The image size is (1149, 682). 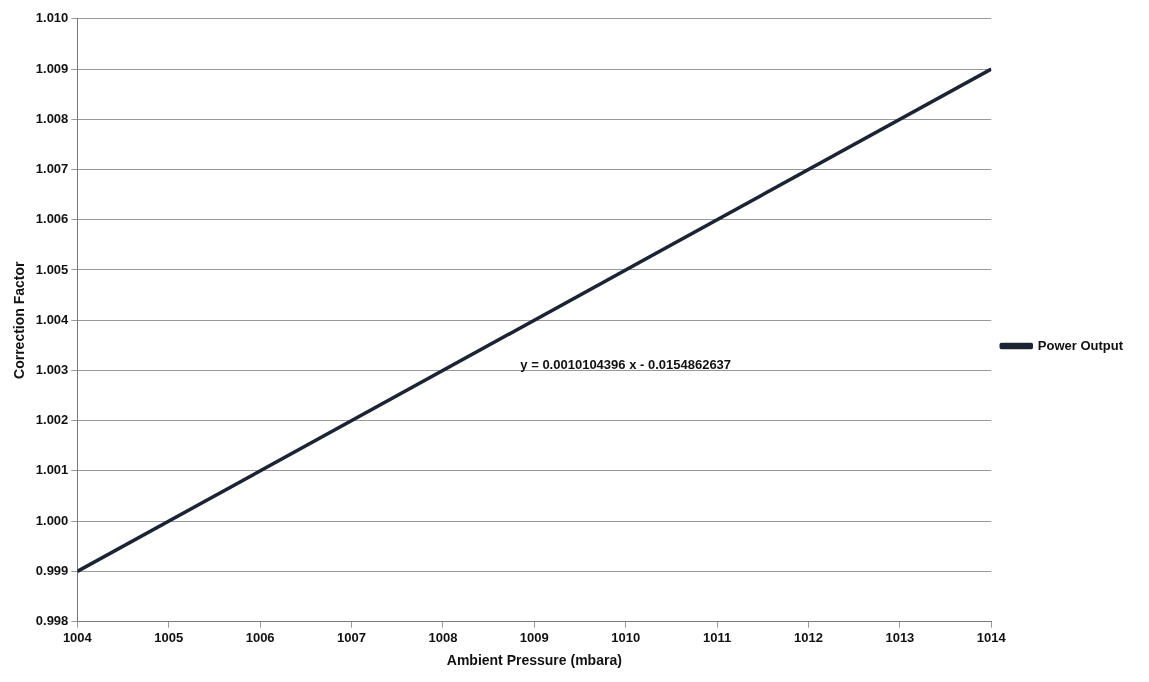 What do you see at coordinates (19, 319) in the screenshot?
I see `y-axis-title: Correction Factor` at bounding box center [19, 319].